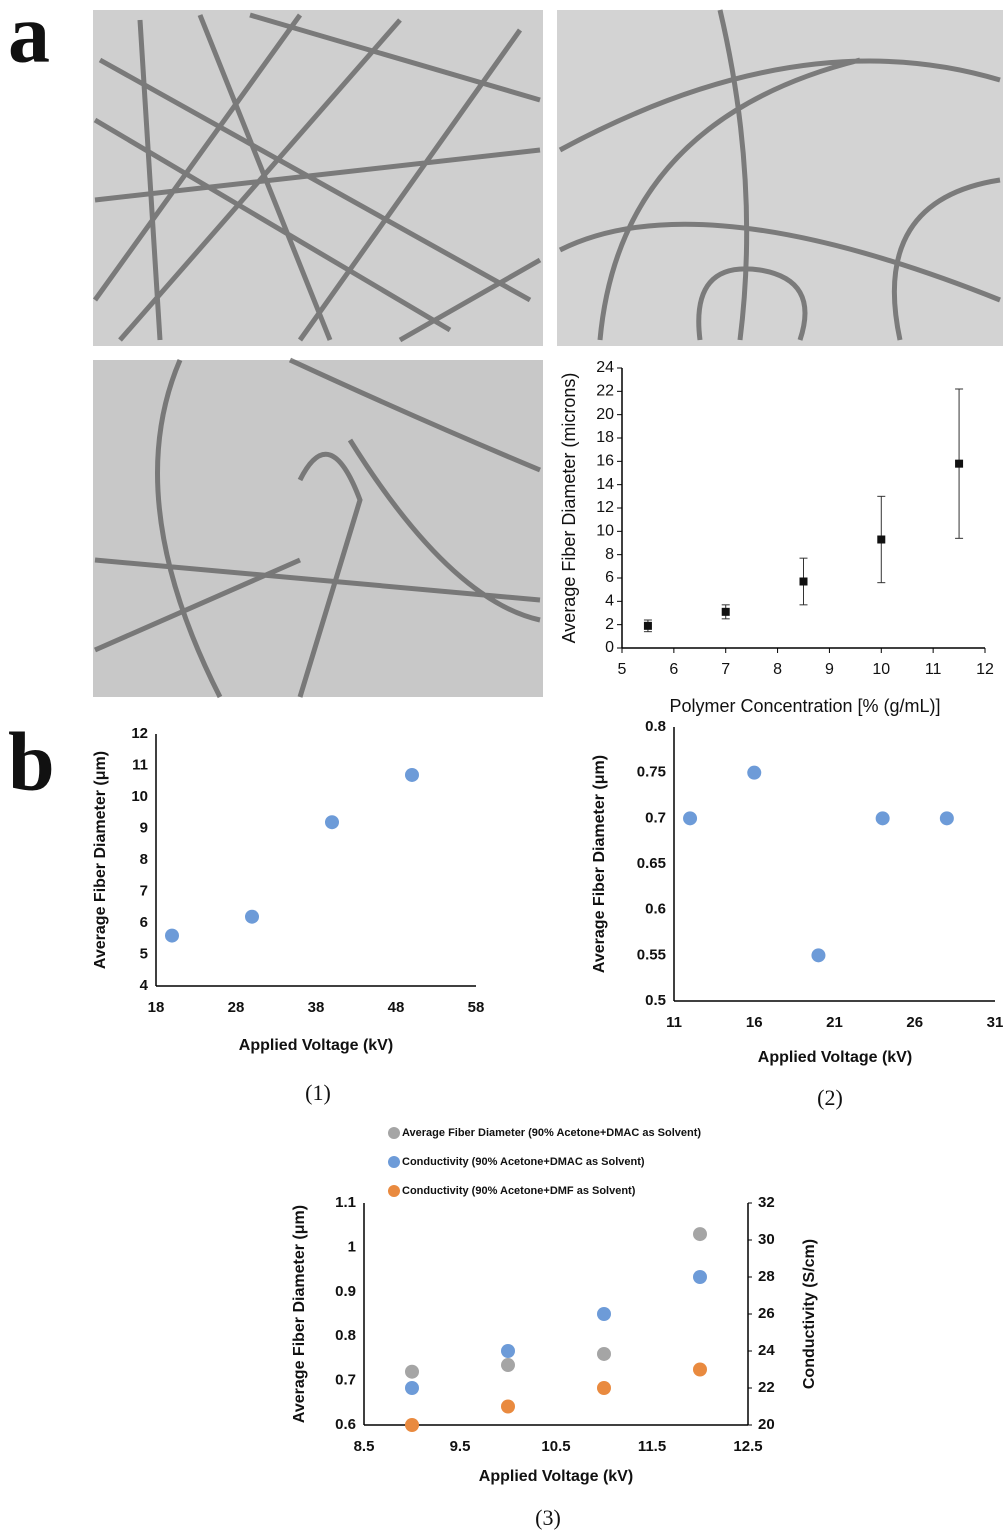 Image resolution: width=1003 pixels, height=1535 pixels. Describe the element at coordinates (345, 1291) in the screenshot. I see `y-tick-label: 0.9` at that location.